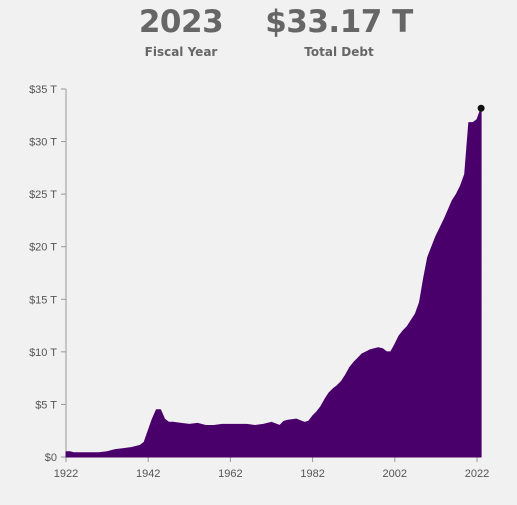  Describe the element at coordinates (48, 274) in the screenshot. I see `y-axis: $0 $5 T $10 T $15 T $20 T $25 T $30 T $35 T` at that location.